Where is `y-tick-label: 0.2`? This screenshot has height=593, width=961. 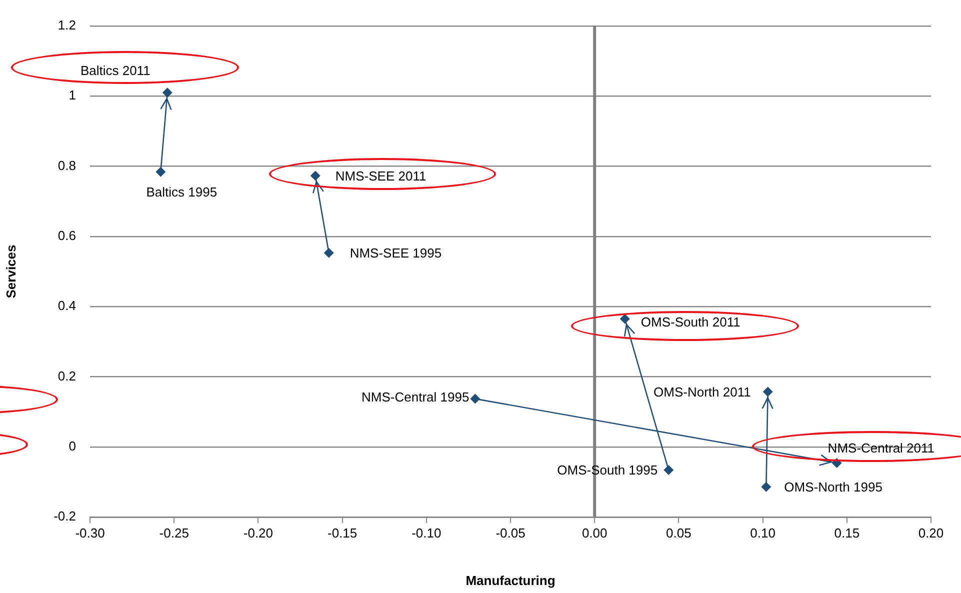
y-tick-label: 0.2 is located at coordinates (67, 376).